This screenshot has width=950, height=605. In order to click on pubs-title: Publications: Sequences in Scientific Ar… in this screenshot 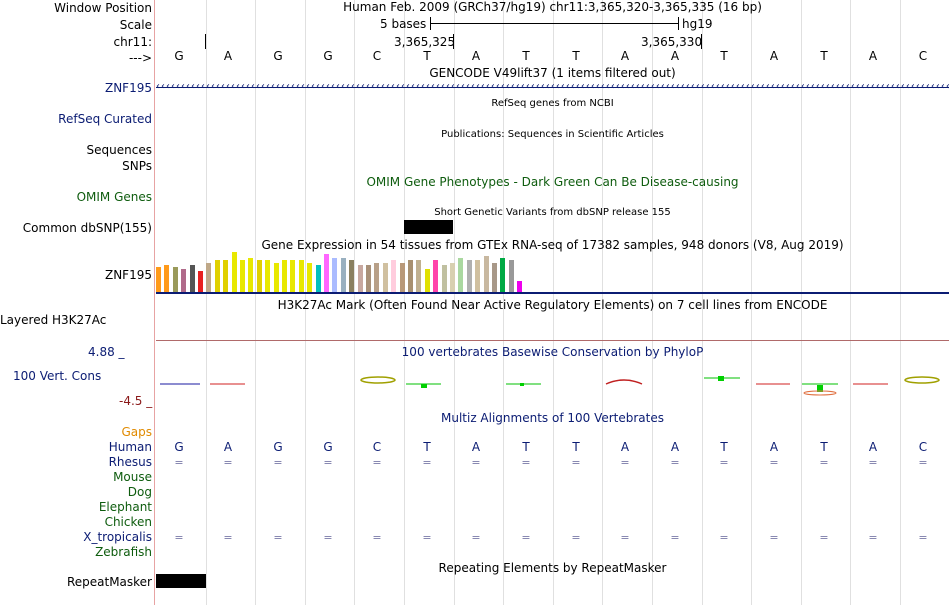, I will do `click(552, 134)`.